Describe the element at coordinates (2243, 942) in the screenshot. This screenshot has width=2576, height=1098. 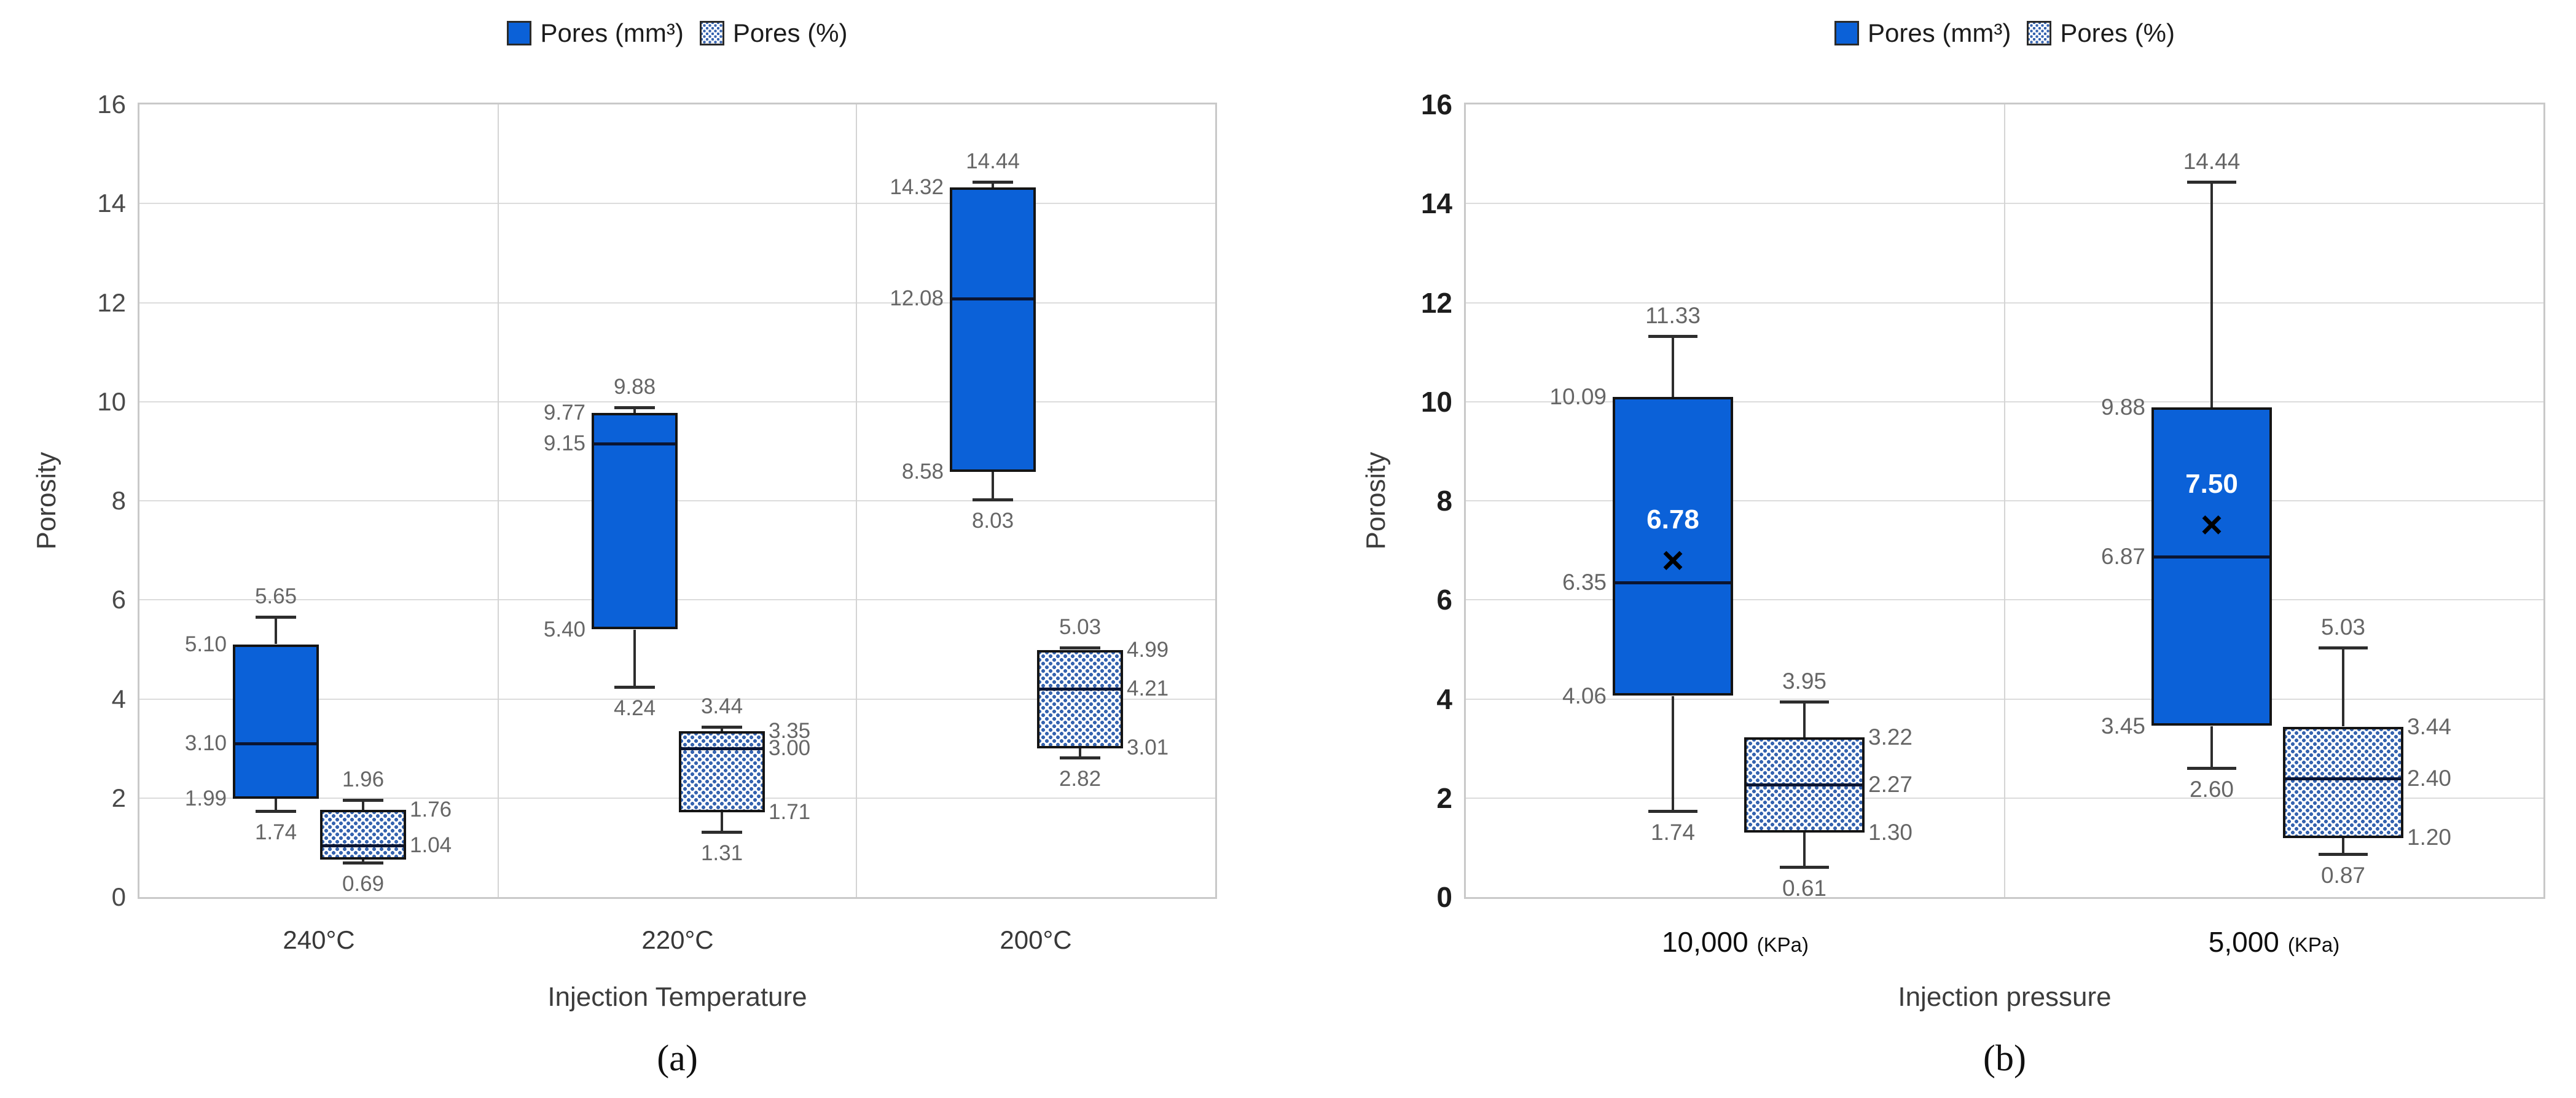
I see `x-tick-value: 5,000` at that location.